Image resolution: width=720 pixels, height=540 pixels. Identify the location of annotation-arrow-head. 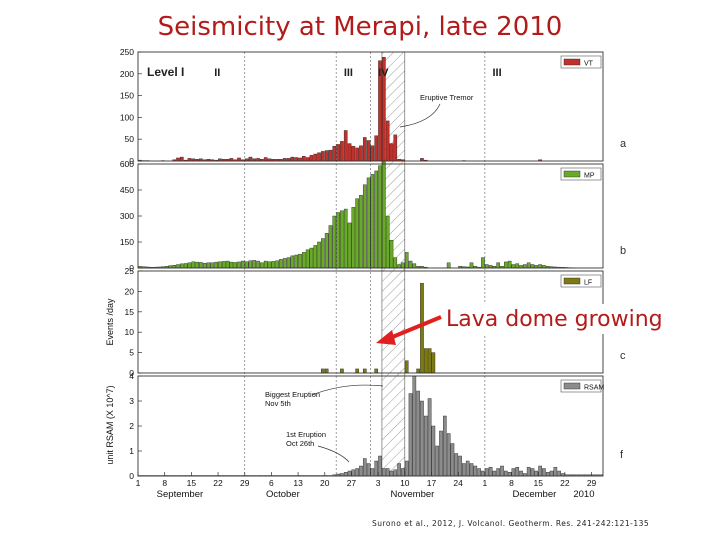
(386, 337).